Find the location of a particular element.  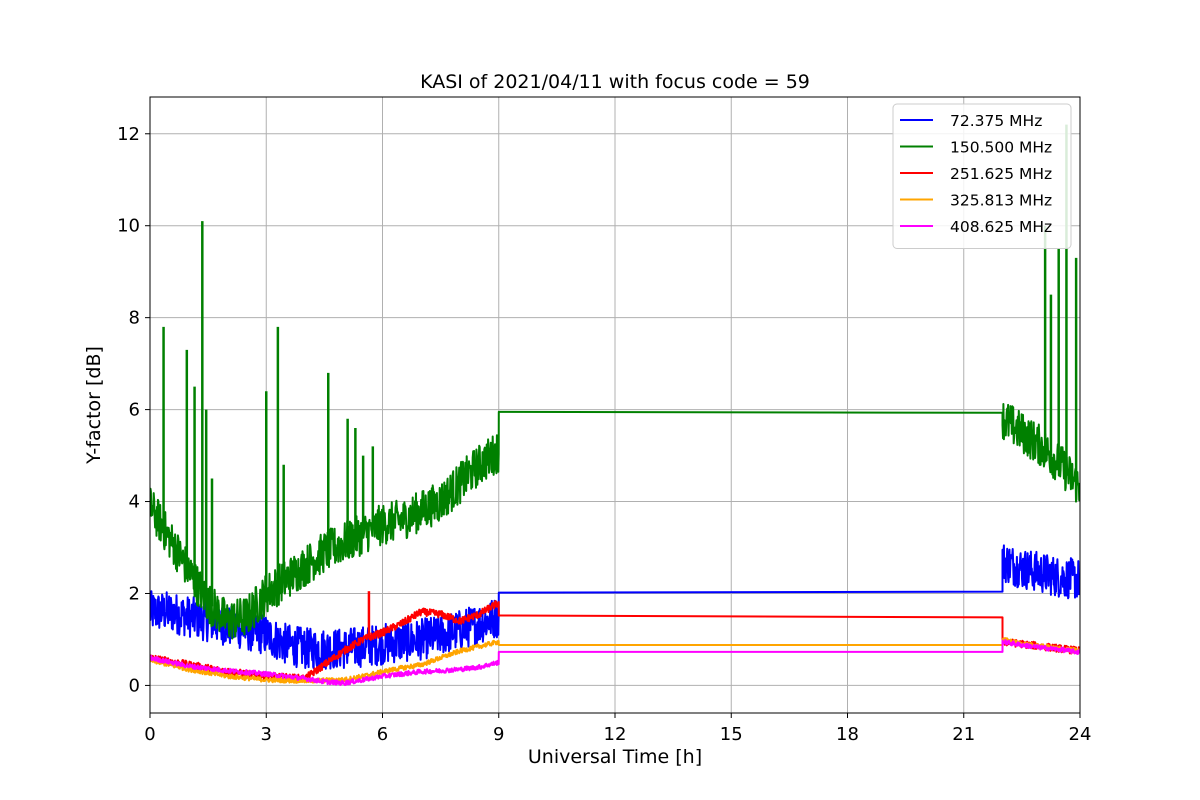

y-tick-label-3: 6 is located at coordinates (134, 410).